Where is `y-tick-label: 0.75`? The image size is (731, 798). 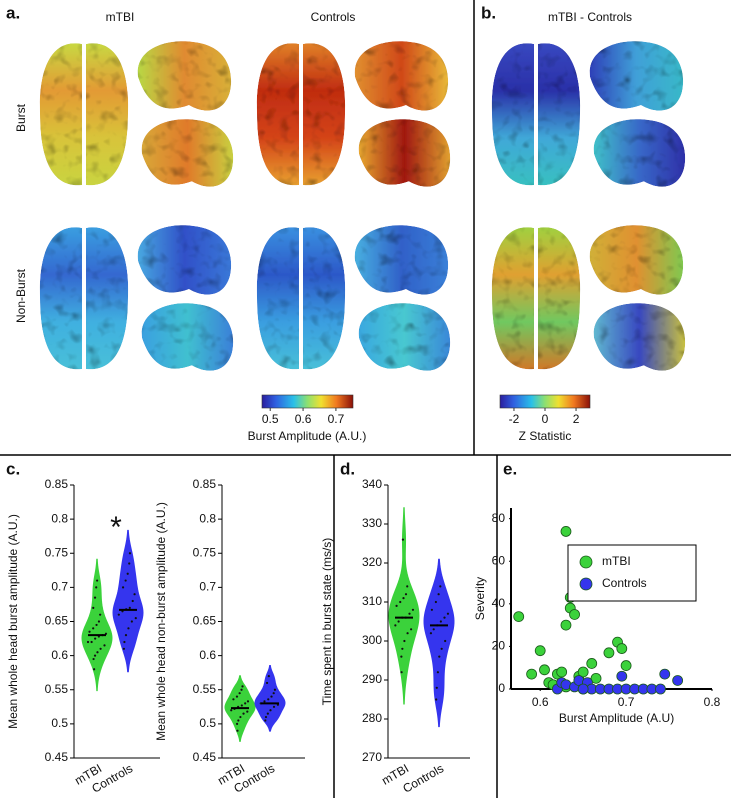
y-tick-label: 0.75 is located at coordinates (57, 552).